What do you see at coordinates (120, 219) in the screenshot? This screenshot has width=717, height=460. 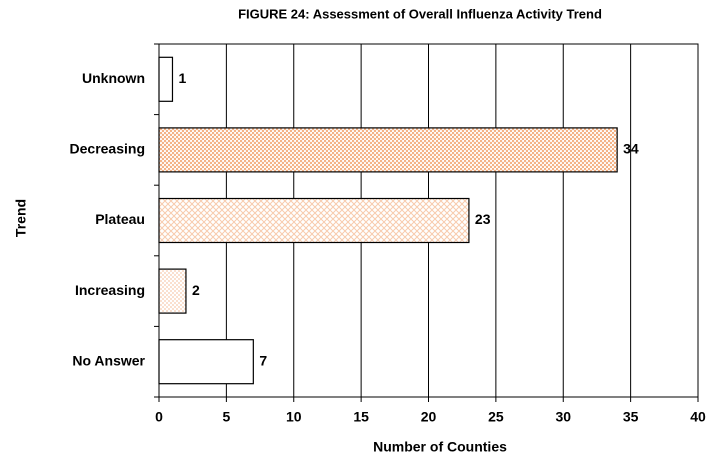 I see `y-tick-label: Plateau` at bounding box center [120, 219].